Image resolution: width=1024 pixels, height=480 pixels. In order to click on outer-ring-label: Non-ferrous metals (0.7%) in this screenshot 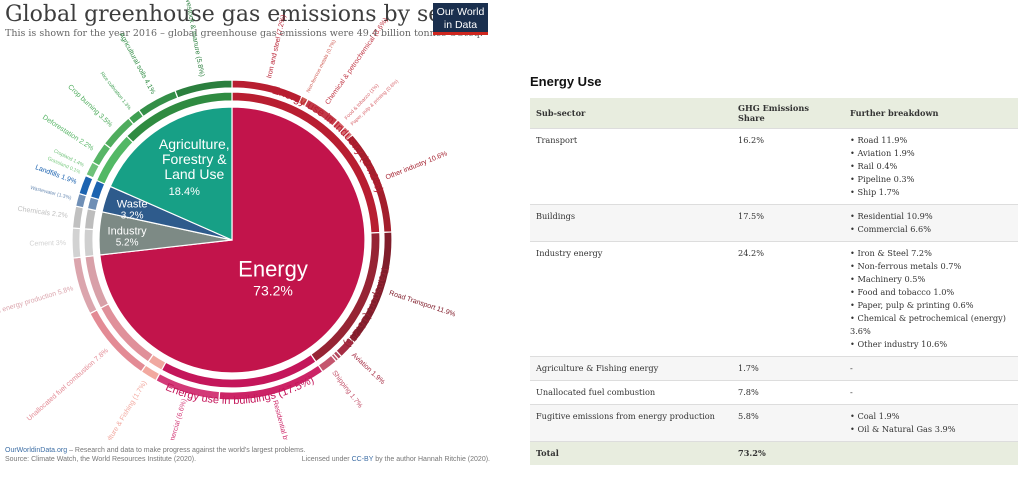, I will do `click(321, 66)`.